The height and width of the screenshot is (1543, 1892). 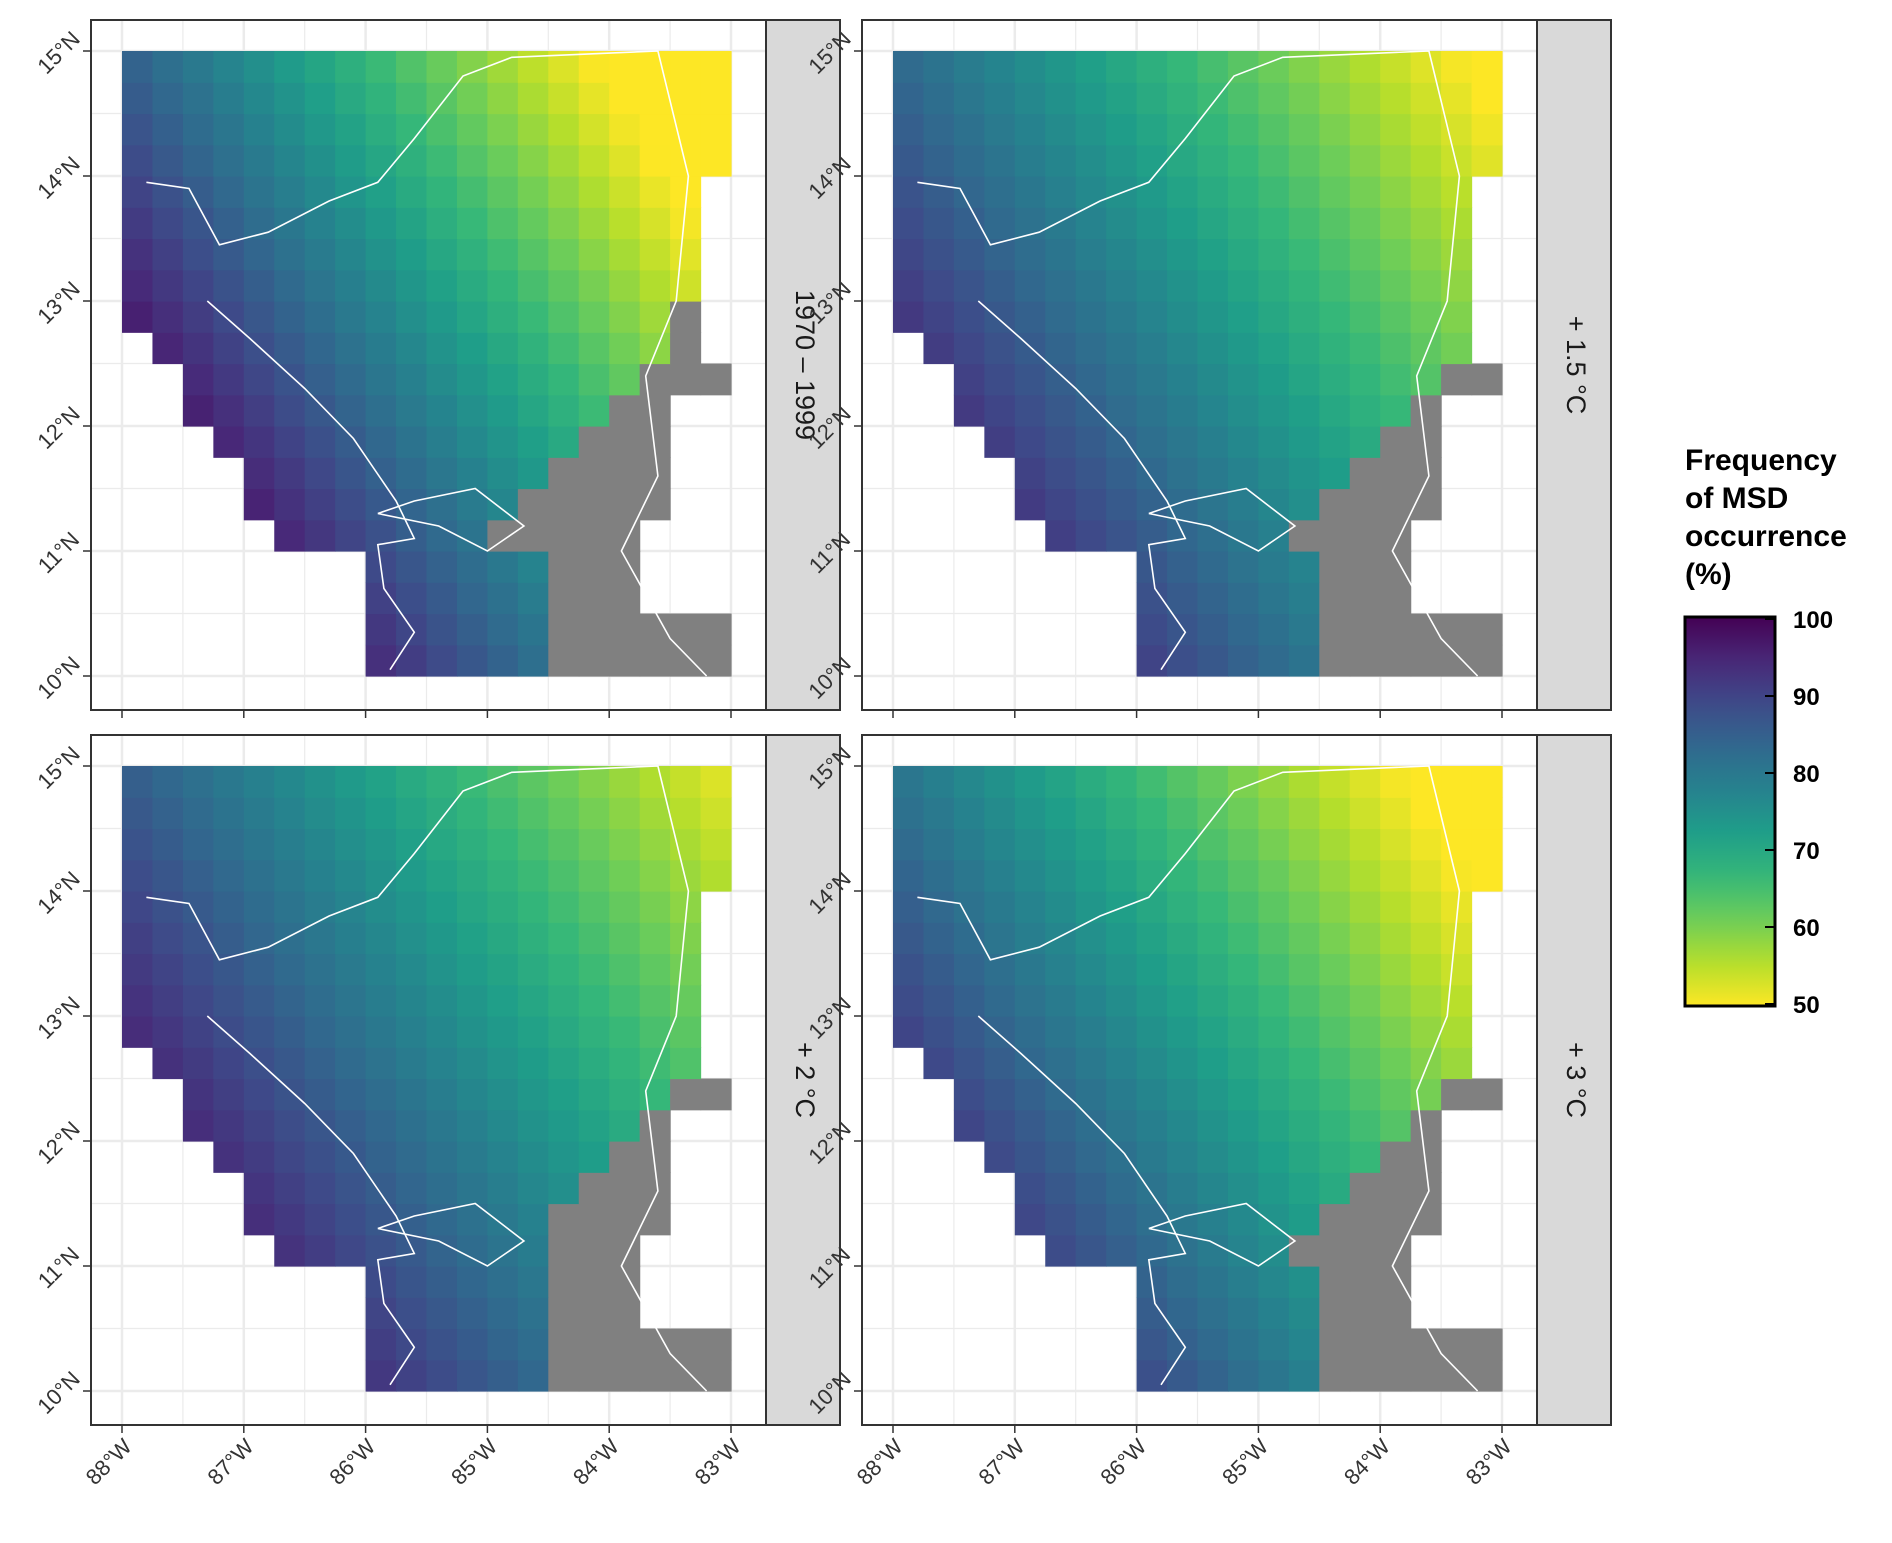 I want to click on x-tick-label: 87°W, so click(x=1002, y=1462).